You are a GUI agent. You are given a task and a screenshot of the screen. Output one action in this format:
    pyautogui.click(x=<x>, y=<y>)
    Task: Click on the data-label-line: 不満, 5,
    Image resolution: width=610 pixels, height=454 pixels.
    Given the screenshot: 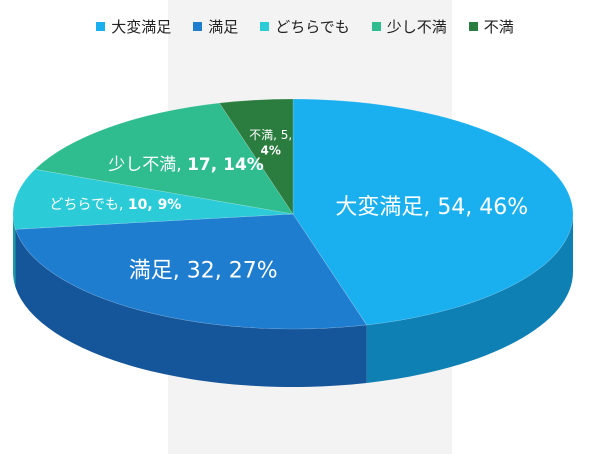 What is the action you would take?
    pyautogui.click(x=270, y=135)
    